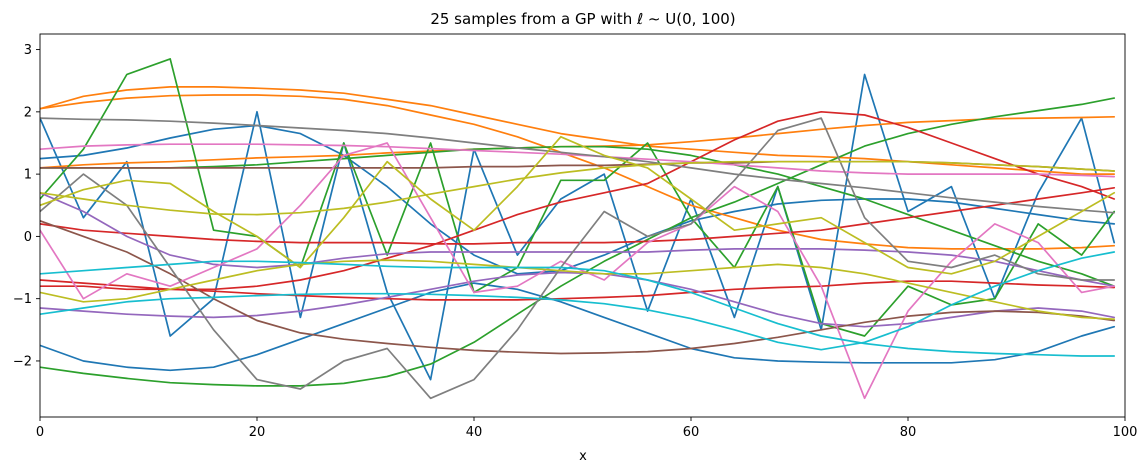 Image resolution: width=1148 pixels, height=474 pixels. What do you see at coordinates (583, 456) in the screenshot?
I see `x-axis-label: x` at bounding box center [583, 456].